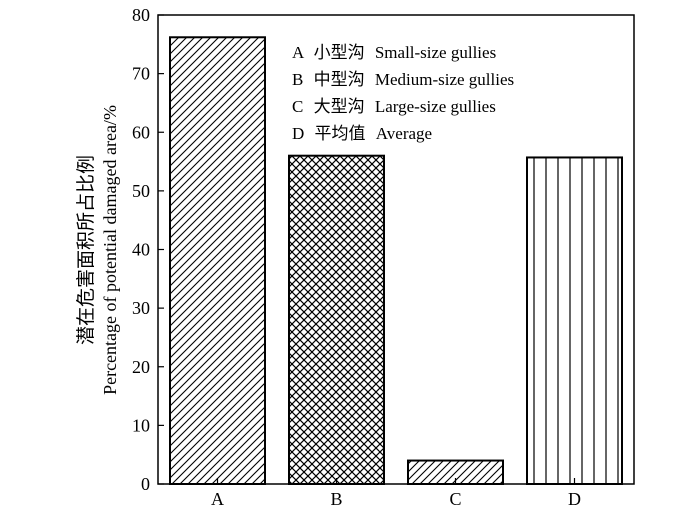  Describe the element at coordinates (574, 321) in the screenshot. I see `bar-d` at that location.